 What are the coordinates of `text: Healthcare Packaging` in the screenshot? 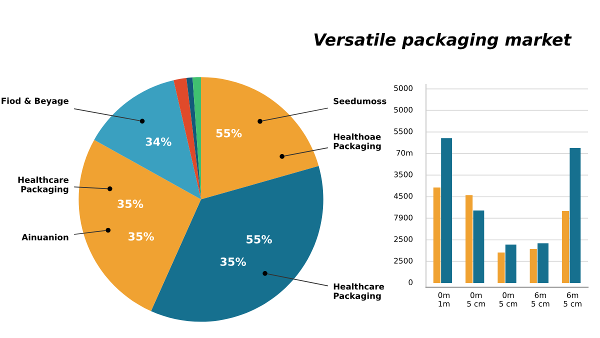 It's located at (43, 185).